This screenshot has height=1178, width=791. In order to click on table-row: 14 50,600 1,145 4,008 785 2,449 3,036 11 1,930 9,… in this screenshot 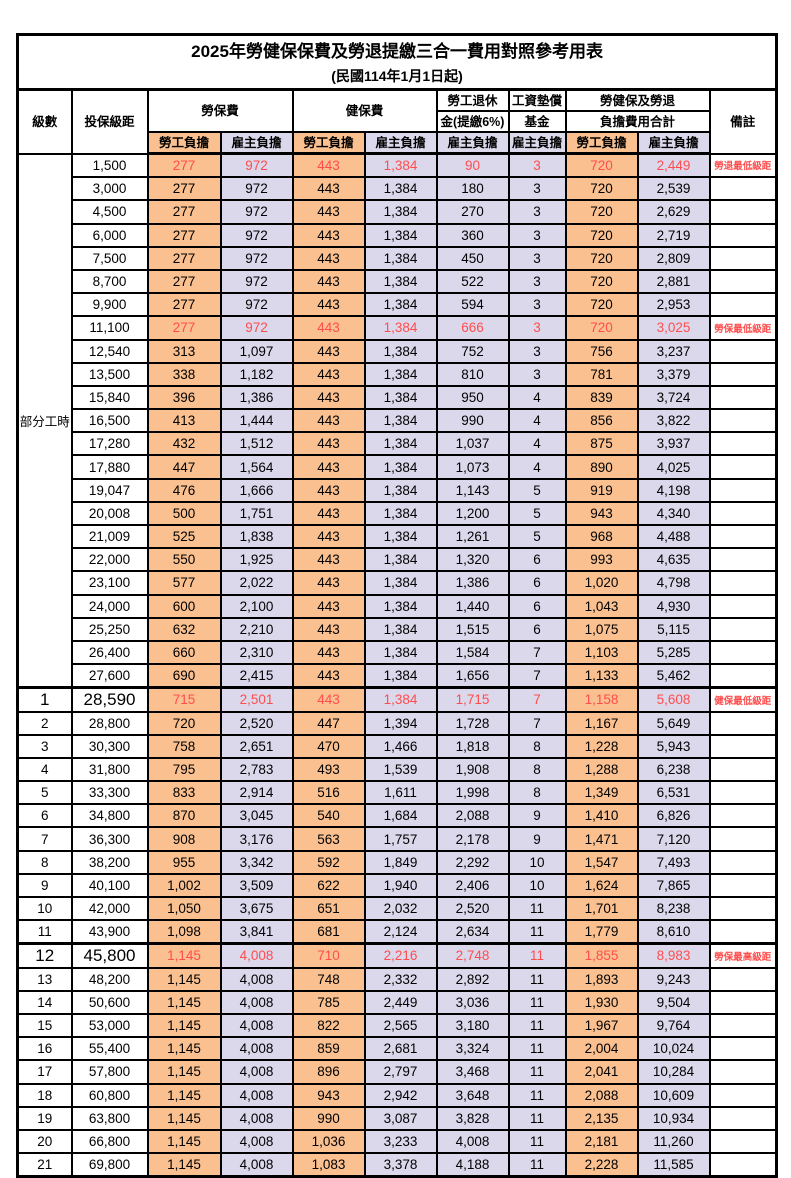, I will do `click(397, 1002)`.